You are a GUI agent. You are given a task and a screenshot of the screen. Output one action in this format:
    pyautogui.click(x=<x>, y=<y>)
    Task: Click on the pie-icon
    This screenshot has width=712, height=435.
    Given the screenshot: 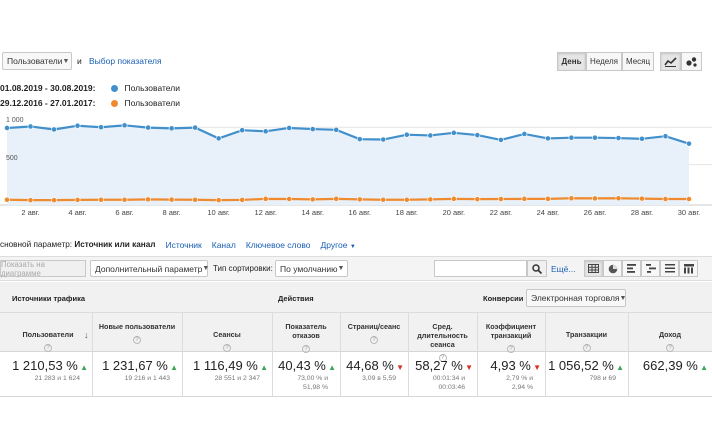 What is the action you would take?
    pyautogui.click(x=612, y=268)
    